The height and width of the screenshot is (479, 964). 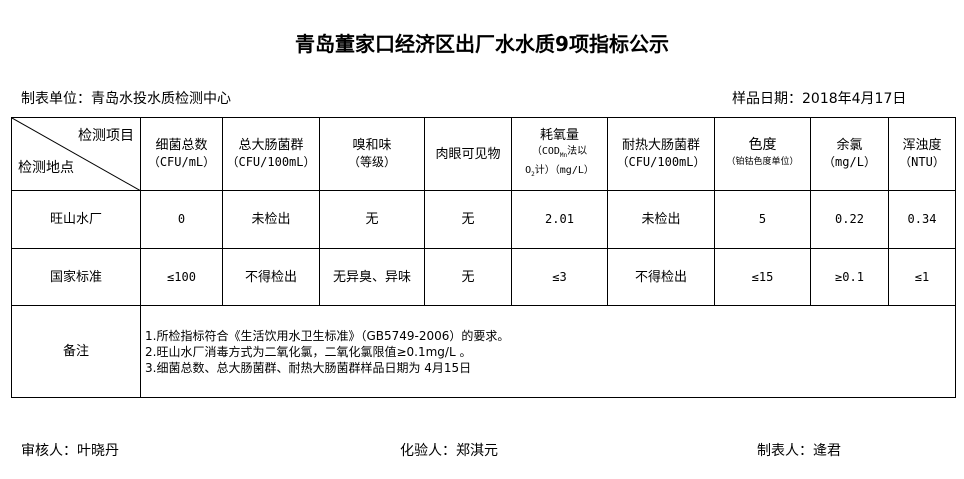 What do you see at coordinates (308, 351) in the screenshot?
I see `note-item: 2.旺山水厂消毒方式为二氧化氯，二氧化氯限值≥0.1mg/L 。` at bounding box center [308, 351].